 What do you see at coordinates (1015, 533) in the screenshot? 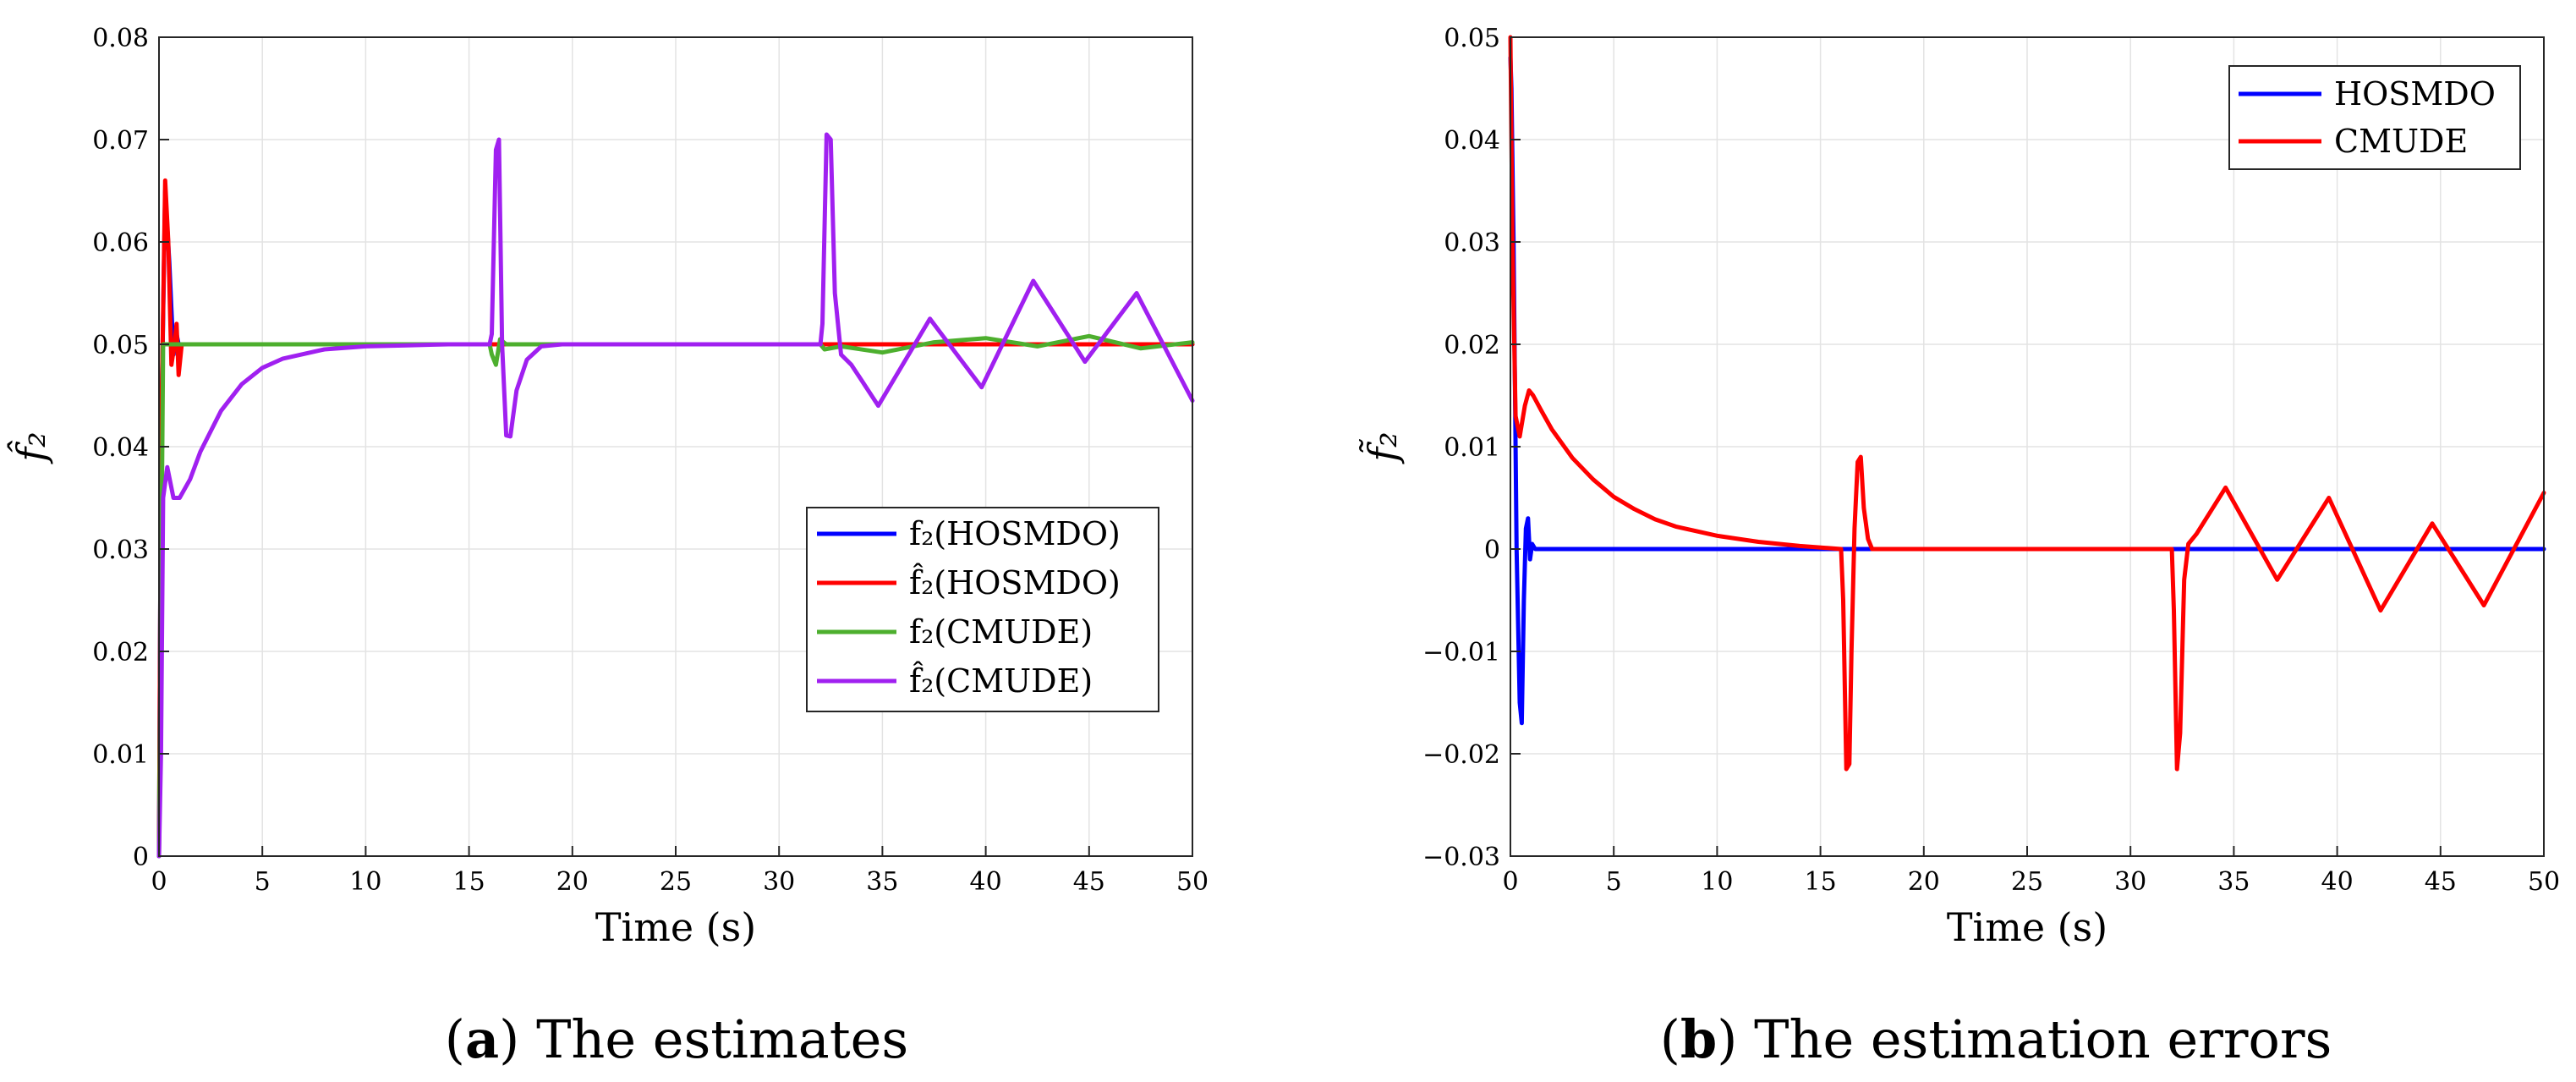
I see `legend-label: f₂(HOSMDO)` at bounding box center [1015, 533].